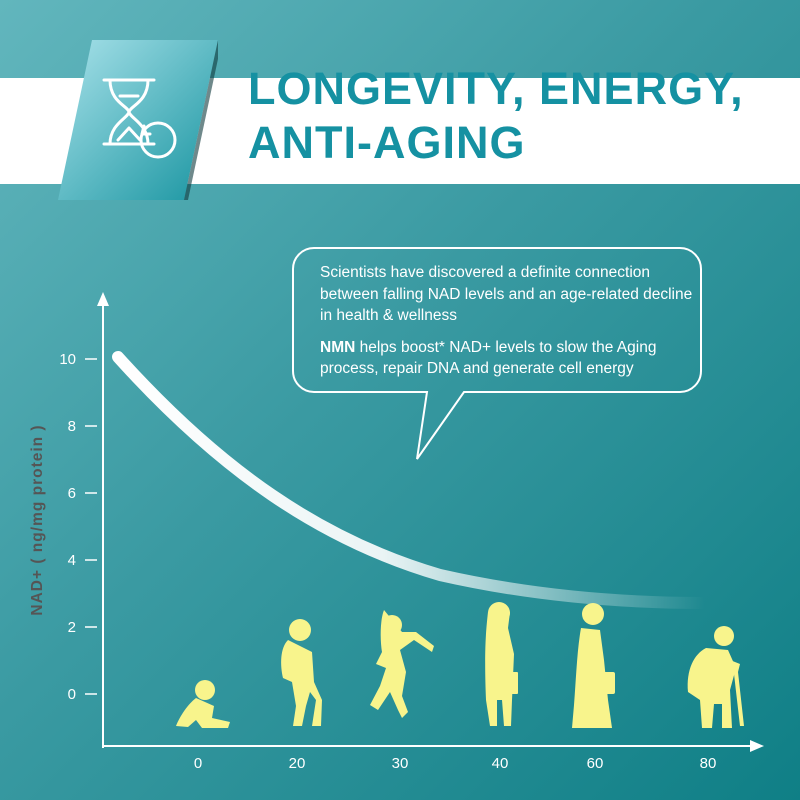  I want to click on page-title: LONGEVITY, ENERGY, ANTI-AGING, so click(496, 116).